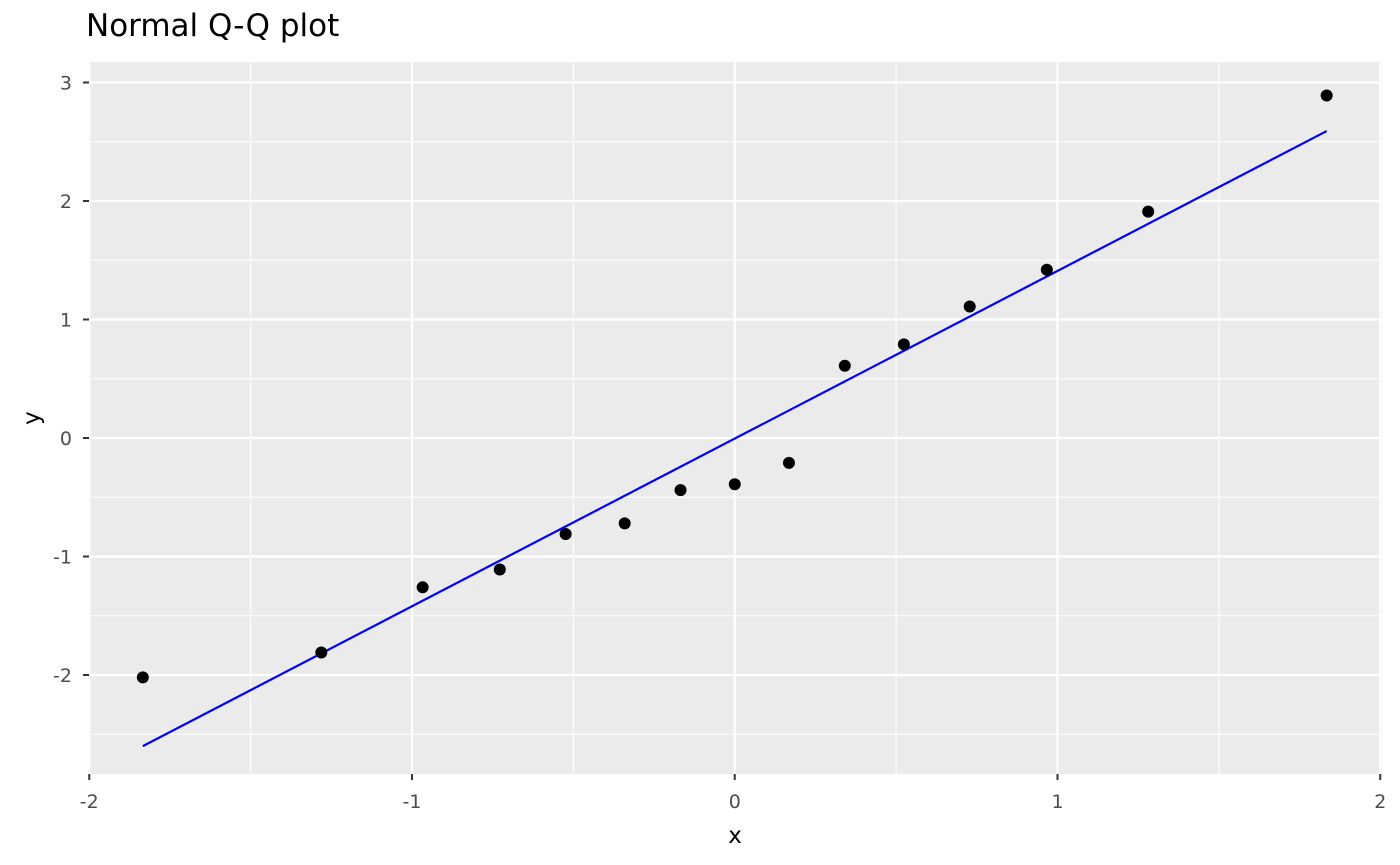 Image resolution: width=1400 pixels, height=865 pixels. I want to click on x-tick-label: 2, so click(1380, 802).